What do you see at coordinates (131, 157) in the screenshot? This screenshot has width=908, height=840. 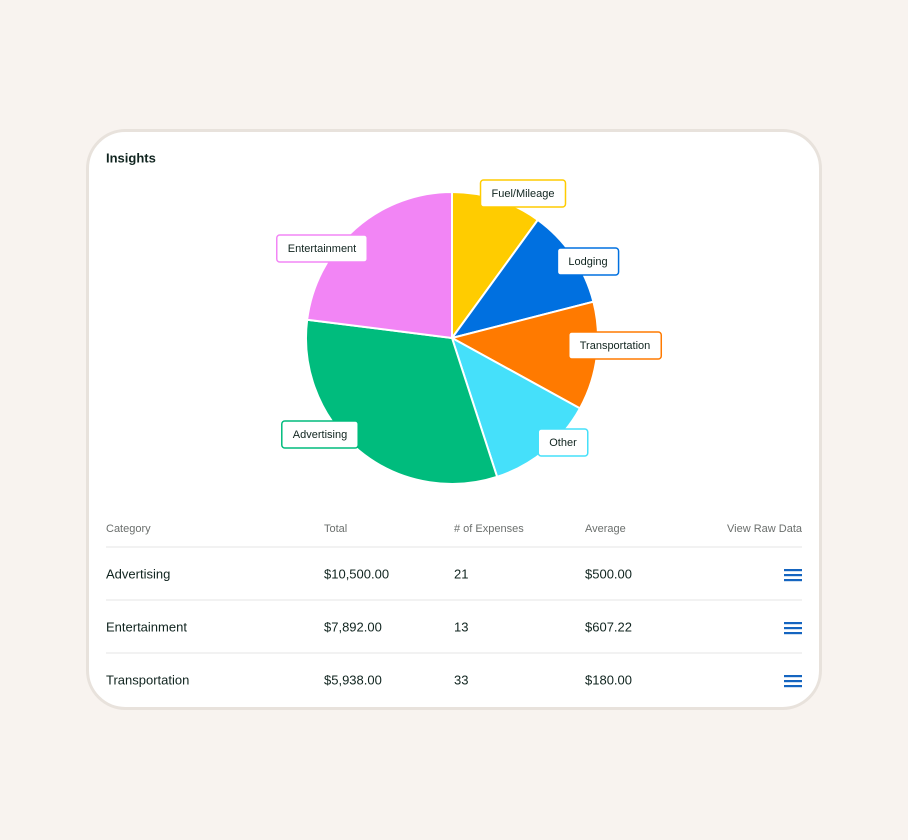 I see `card-title: Insights` at bounding box center [131, 157].